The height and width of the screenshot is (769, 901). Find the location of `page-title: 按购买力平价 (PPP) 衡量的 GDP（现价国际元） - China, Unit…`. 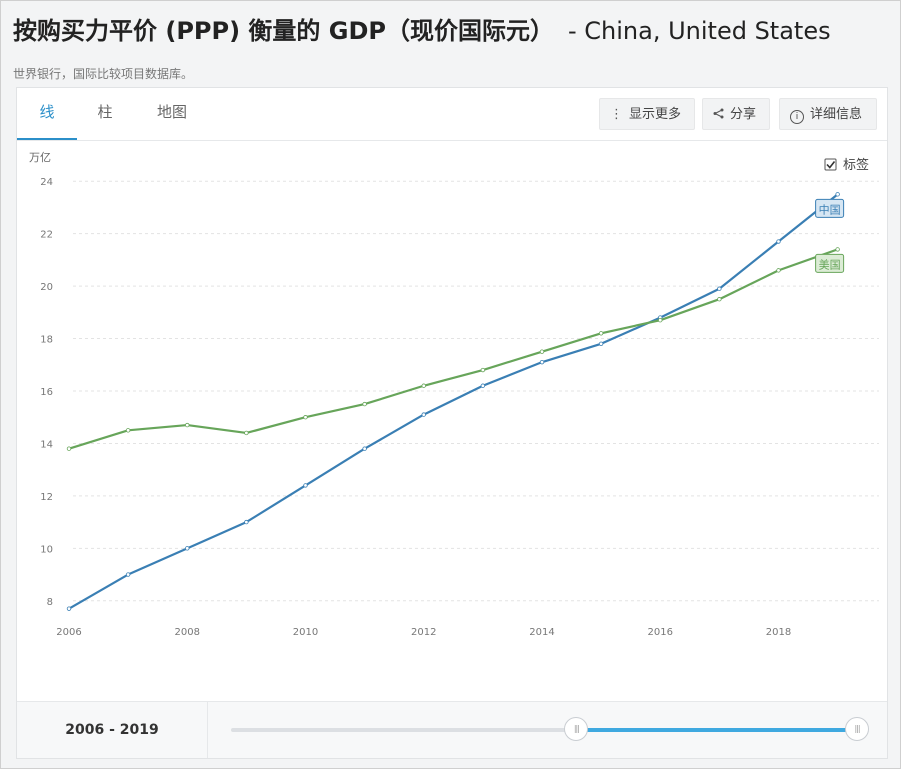

page-title: 按购买力平价 (PPP) 衡量的 GDP（现价国际元） - China, Unit… is located at coordinates (422, 28).